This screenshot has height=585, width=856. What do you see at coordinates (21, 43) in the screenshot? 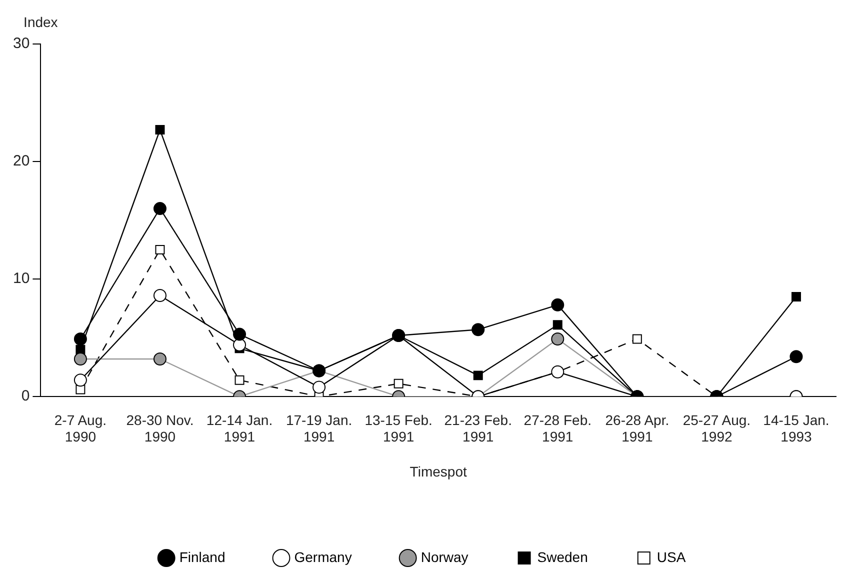
I see `y-tick-label: 30` at bounding box center [21, 43].